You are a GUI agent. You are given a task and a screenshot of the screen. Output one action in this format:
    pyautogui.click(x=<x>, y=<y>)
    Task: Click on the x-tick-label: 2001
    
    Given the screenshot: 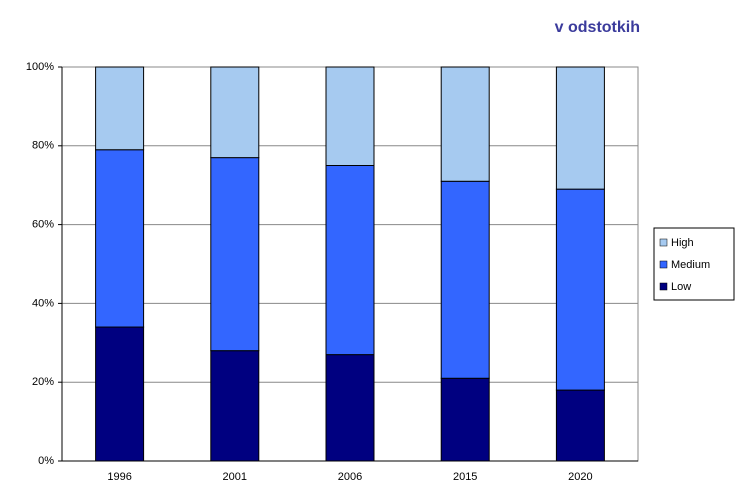 What is the action you would take?
    pyautogui.click(x=235, y=477)
    